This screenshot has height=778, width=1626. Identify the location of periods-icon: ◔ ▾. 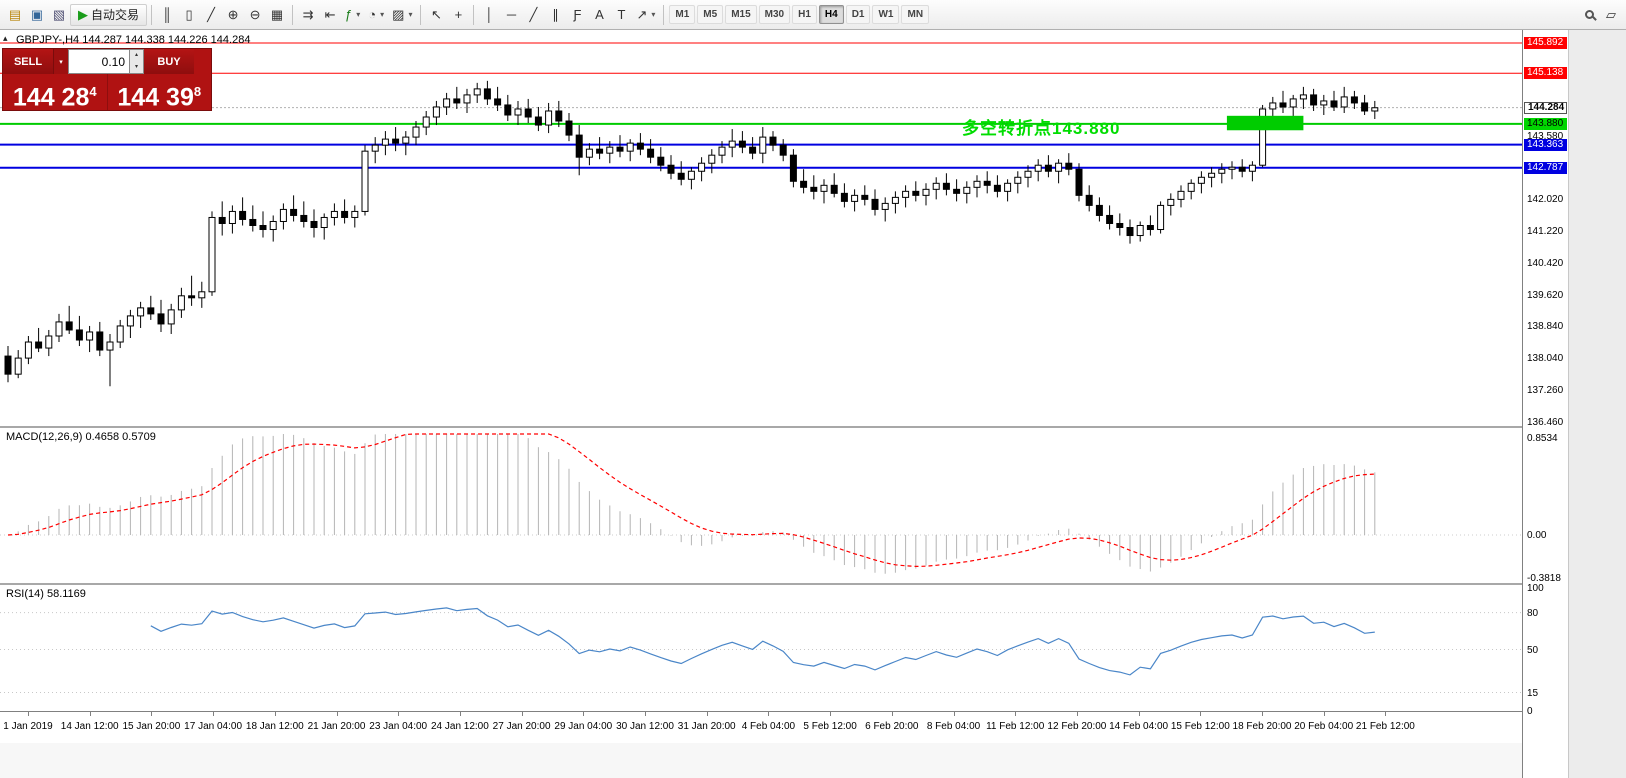
(376, 14).